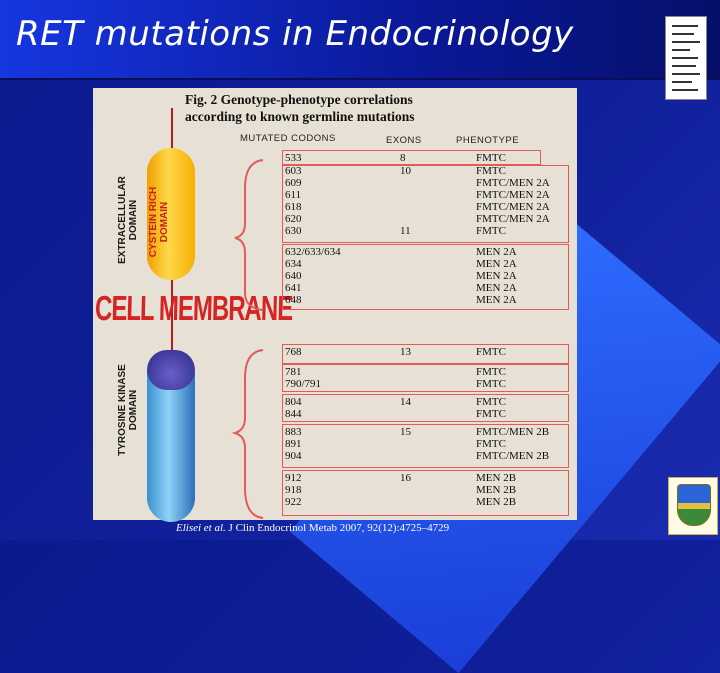 The image size is (720, 673). Describe the element at coordinates (295, 34) in the screenshot. I see `slide-title: RET mutations in Endocrinology` at that location.